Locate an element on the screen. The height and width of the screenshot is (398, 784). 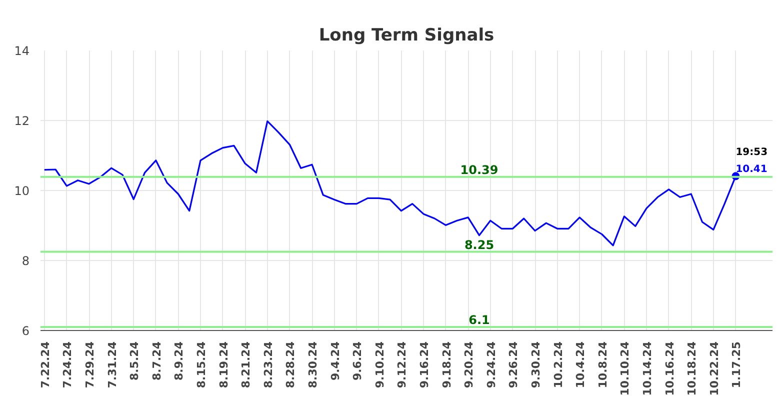
chart-title: Long Term Signals is located at coordinates (406, 36).